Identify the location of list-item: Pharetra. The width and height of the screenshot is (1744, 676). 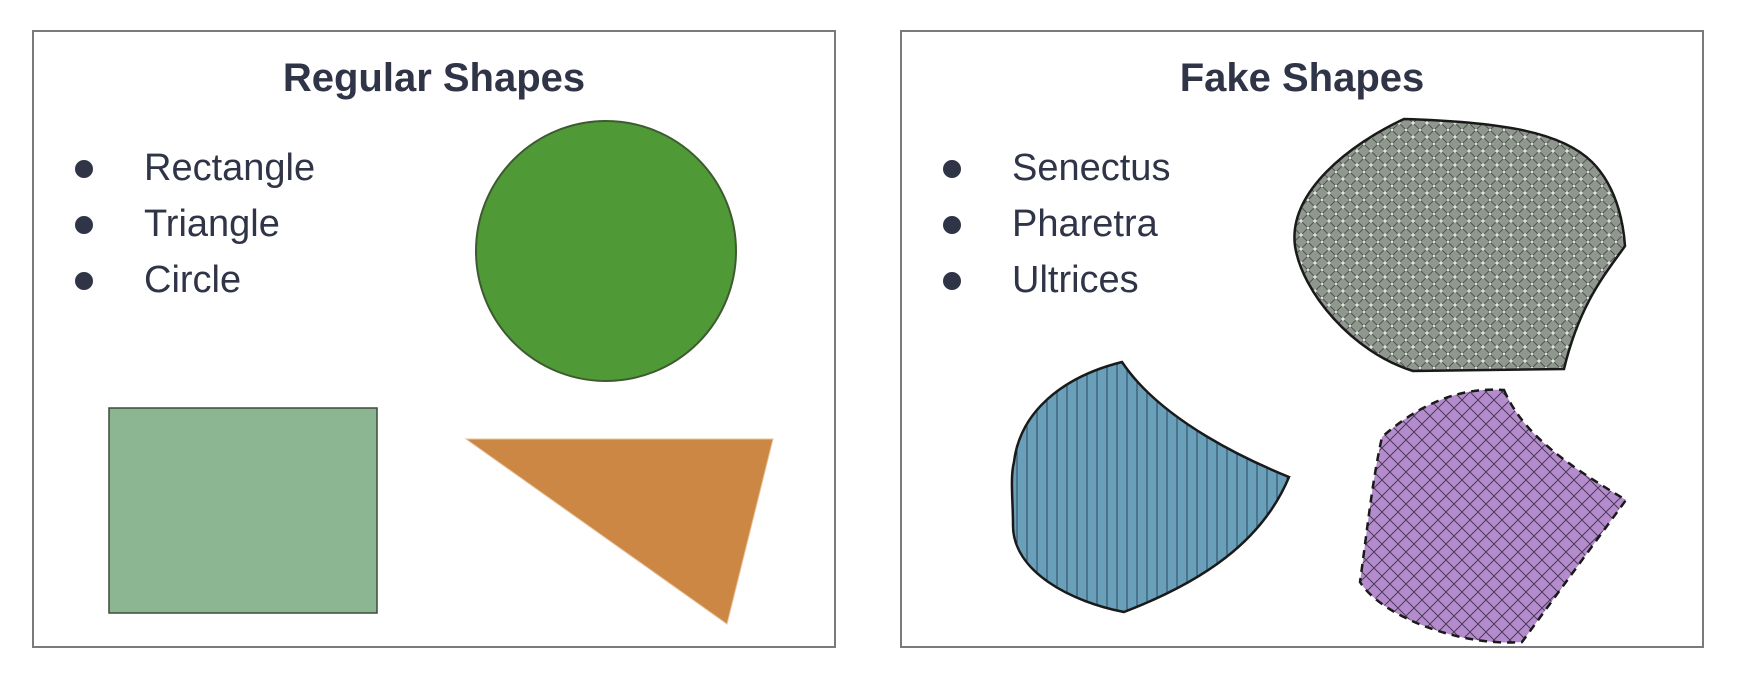
(1036, 224).